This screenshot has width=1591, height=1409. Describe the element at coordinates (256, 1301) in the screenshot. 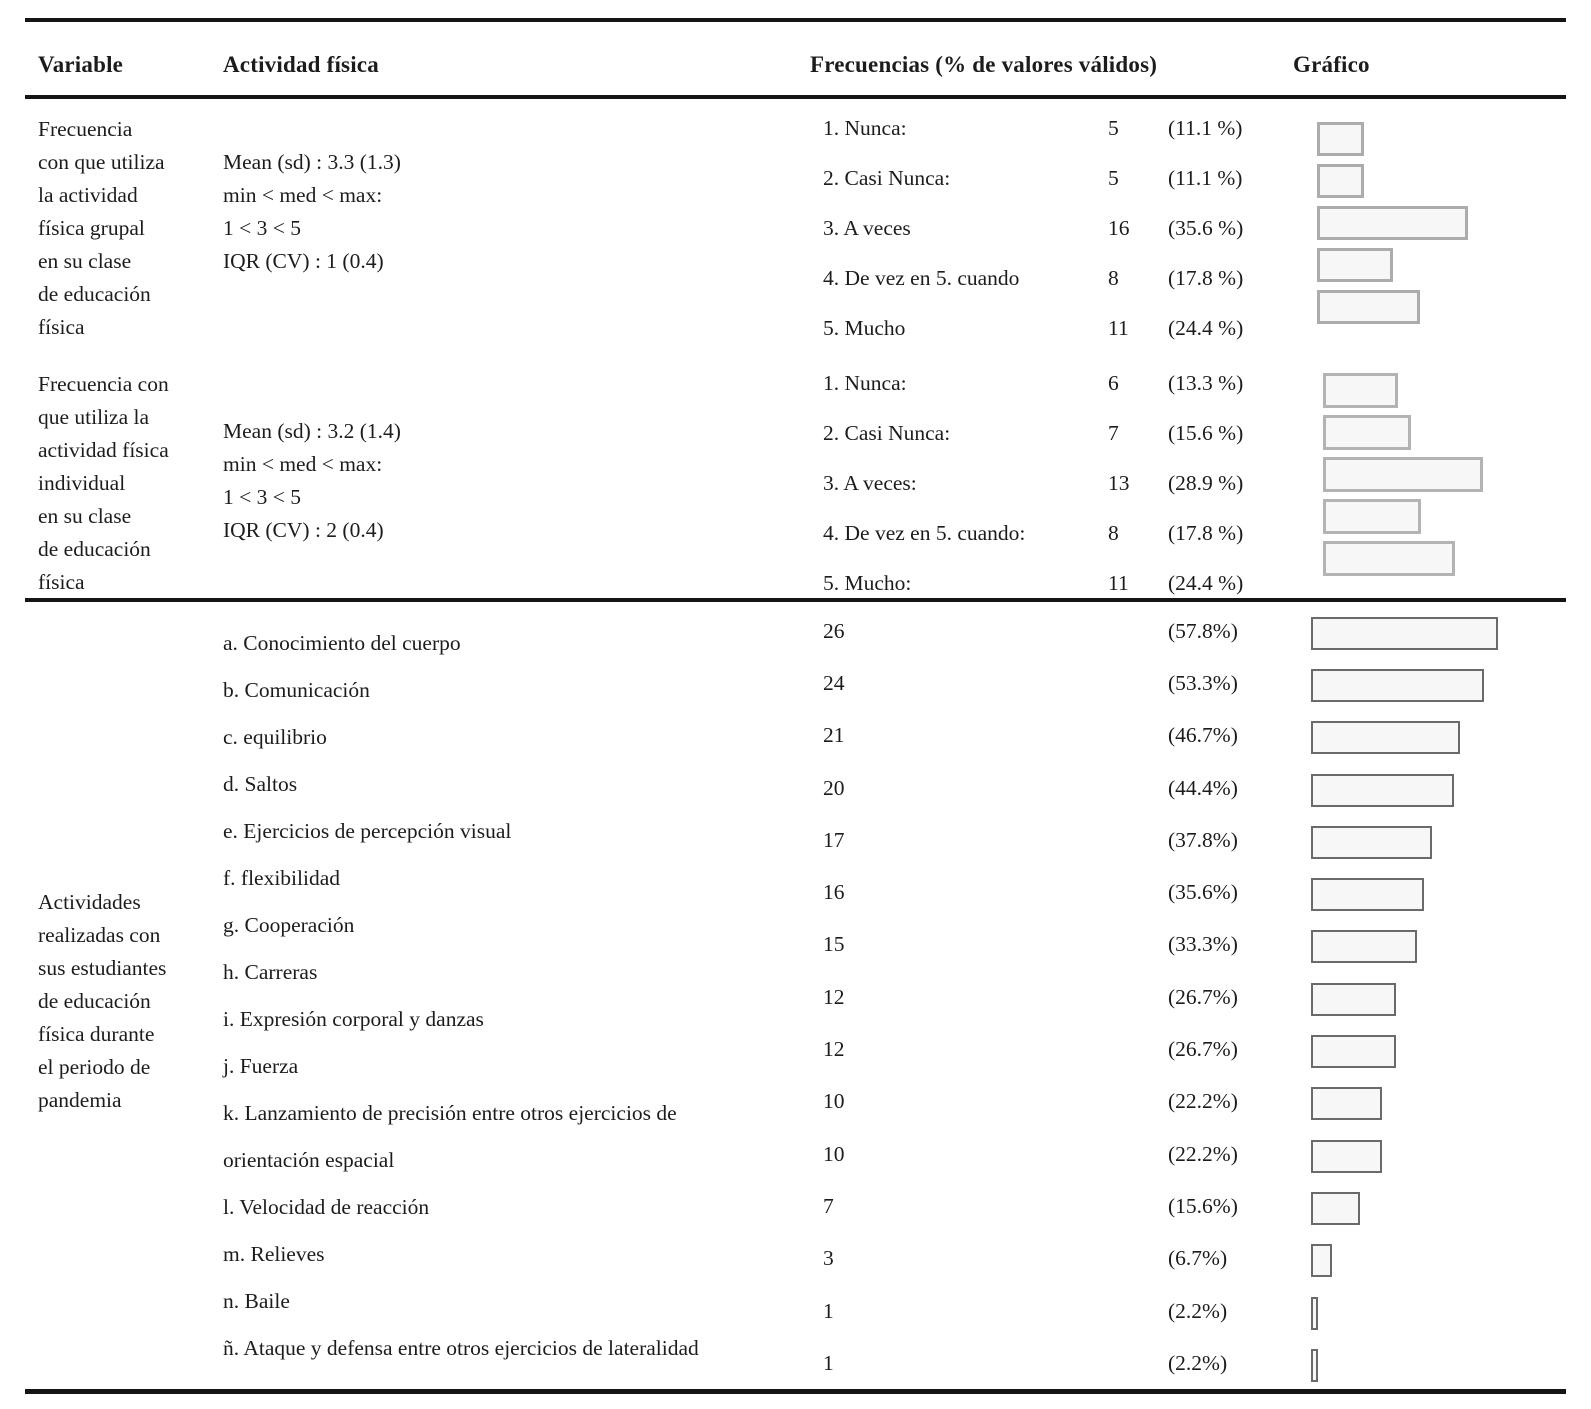

I see `activity-label: n. Baile` at that location.